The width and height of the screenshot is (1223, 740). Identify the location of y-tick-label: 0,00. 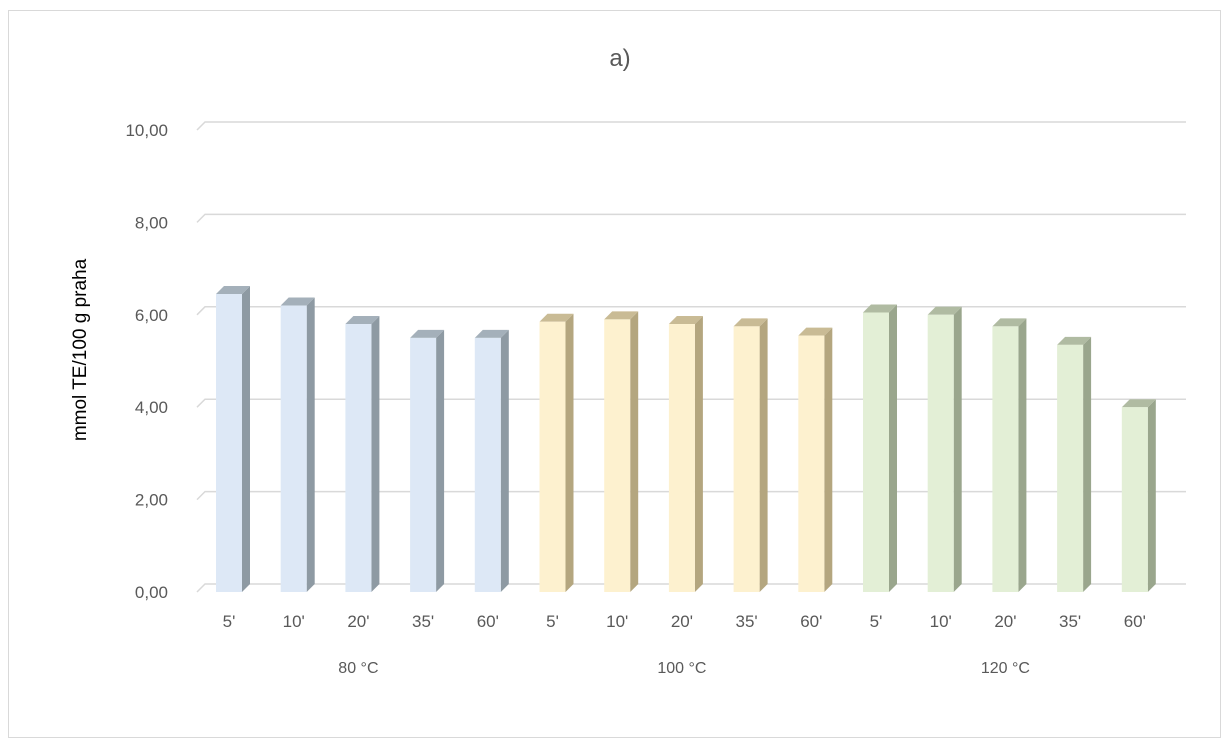
(151, 592).